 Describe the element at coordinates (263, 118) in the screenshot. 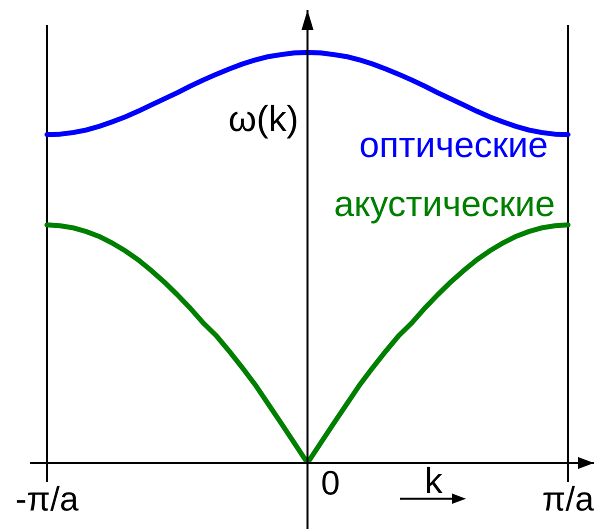

I see `y-axis-title: ω(k)` at that location.